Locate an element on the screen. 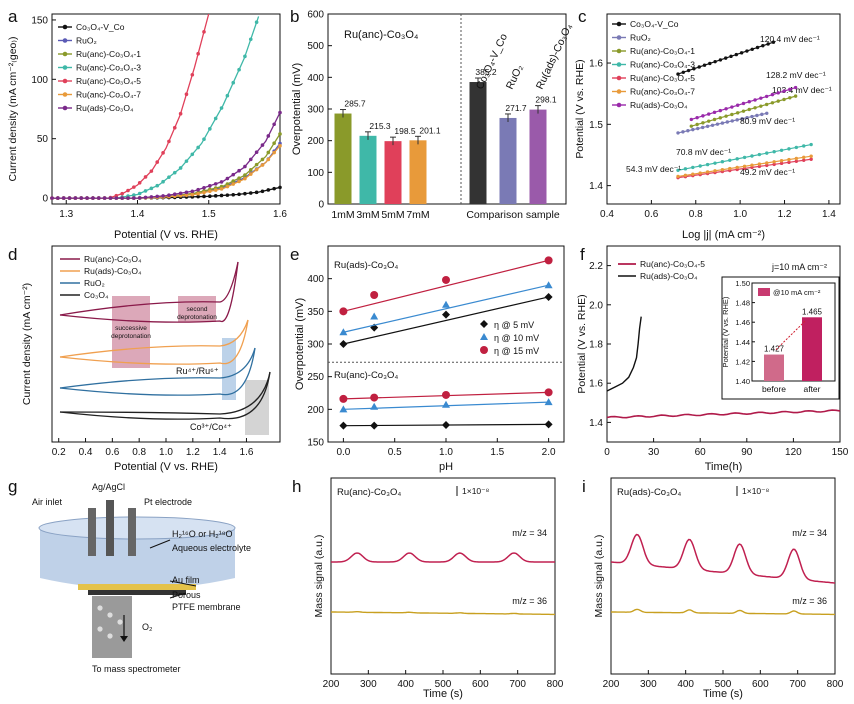 The width and height of the screenshot is (854, 704). x-tick-label: 150 is located at coordinates (840, 452).